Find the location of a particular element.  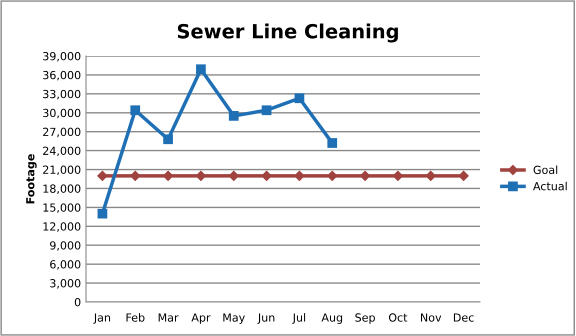

x-tick-label: Feb is located at coordinates (135, 317).